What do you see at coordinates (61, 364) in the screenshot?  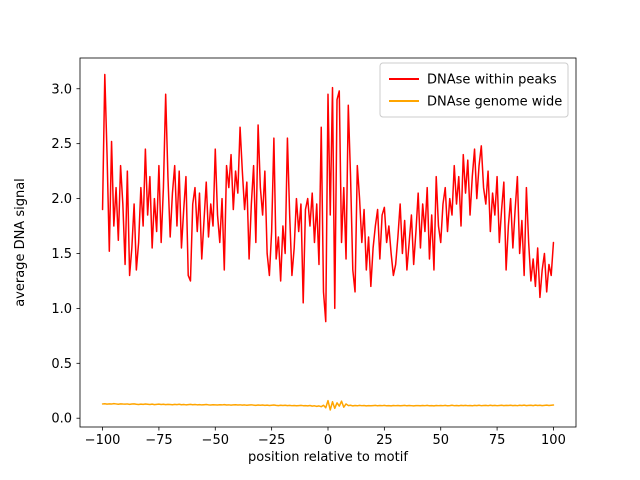 I see `y-tick-label: 0.5` at bounding box center [61, 364].